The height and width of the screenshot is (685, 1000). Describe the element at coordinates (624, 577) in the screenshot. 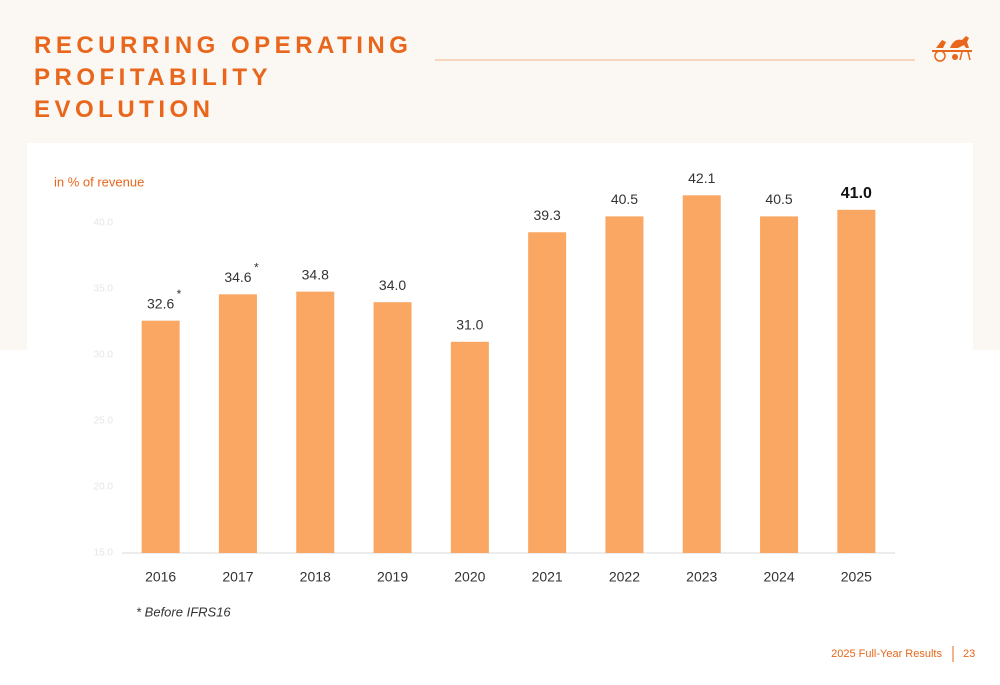

I see `x-tick-label: 2022` at that location.